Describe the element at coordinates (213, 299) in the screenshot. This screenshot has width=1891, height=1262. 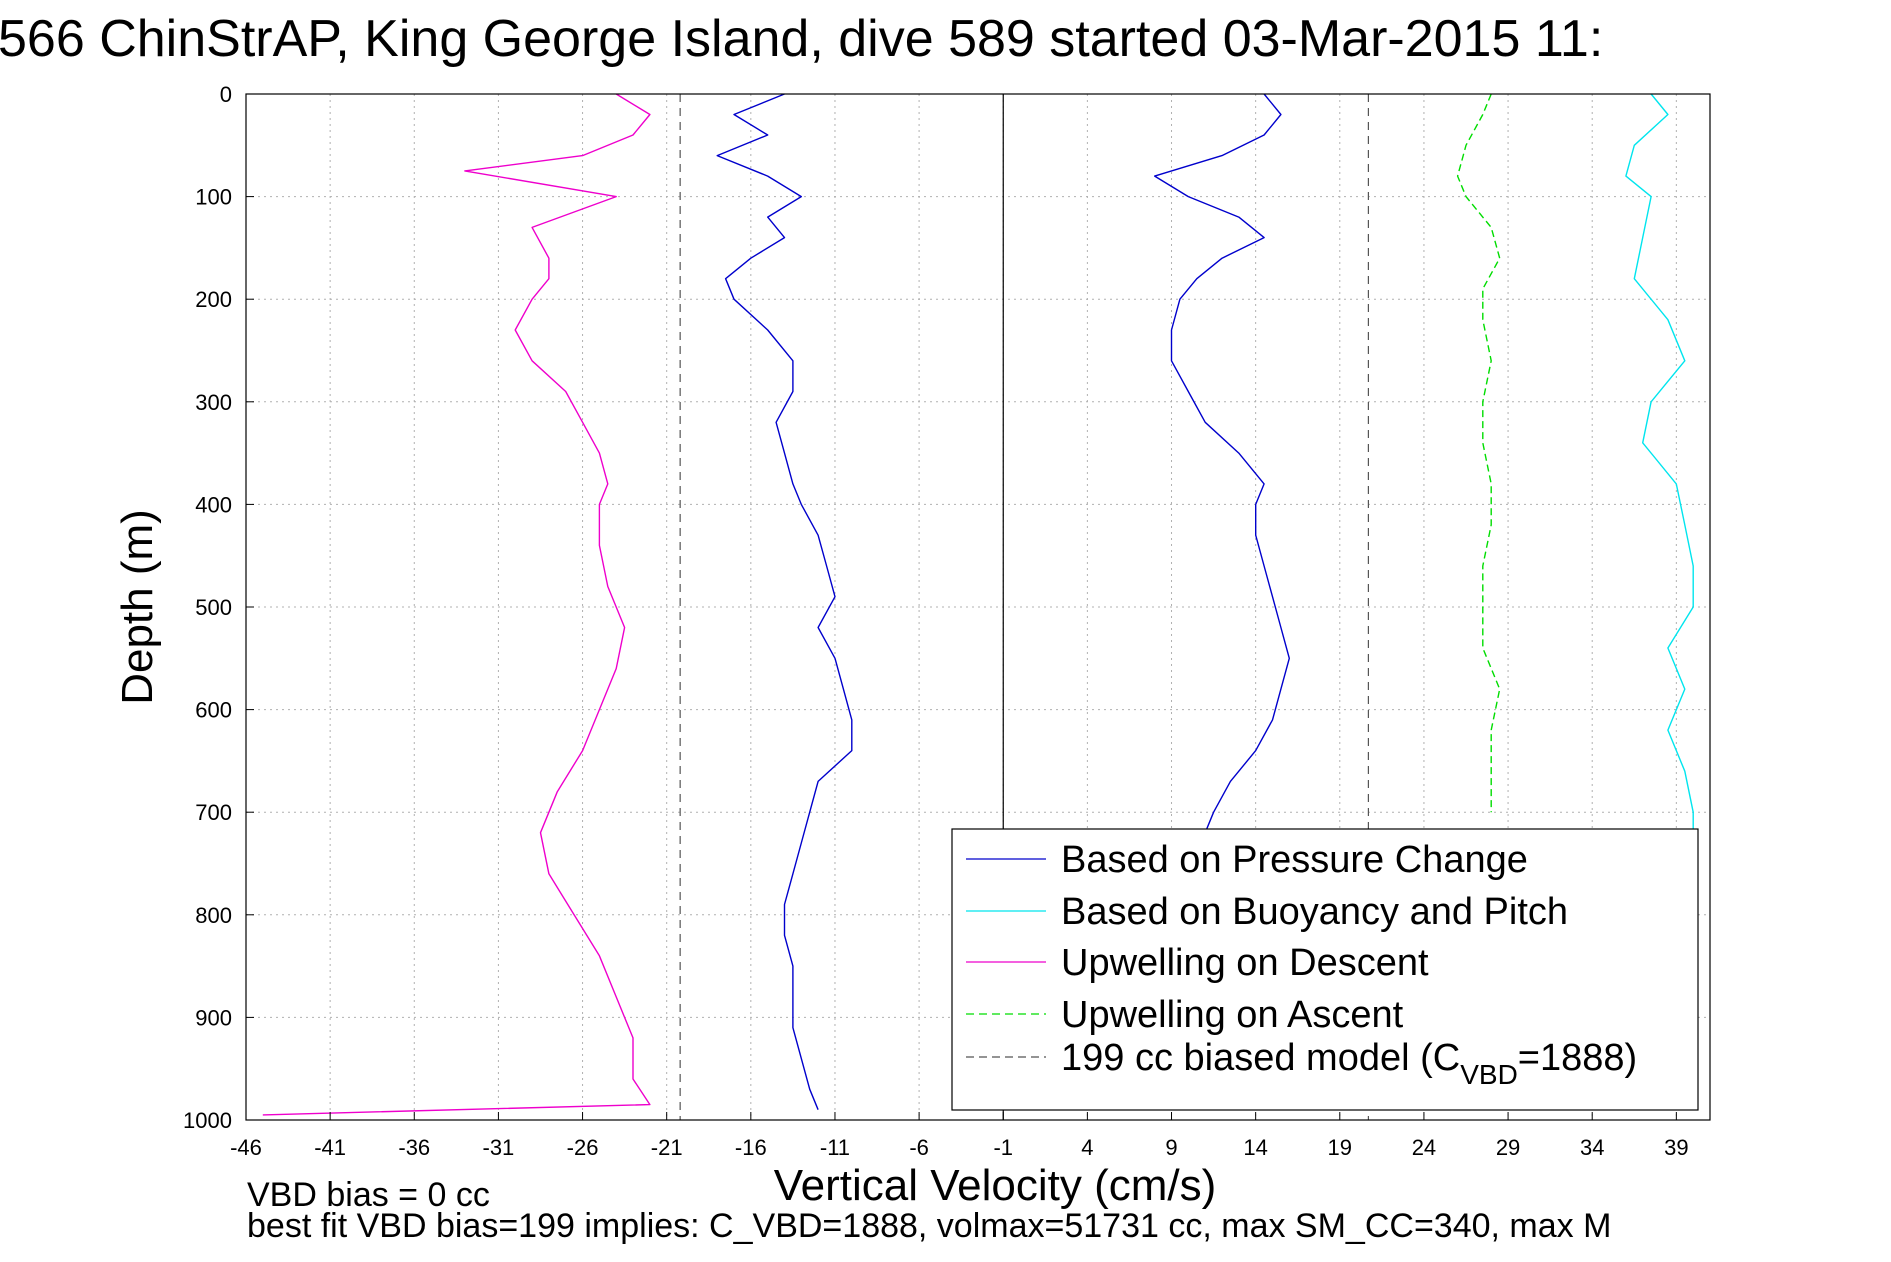
I see `y-tick-label: 200` at that location.